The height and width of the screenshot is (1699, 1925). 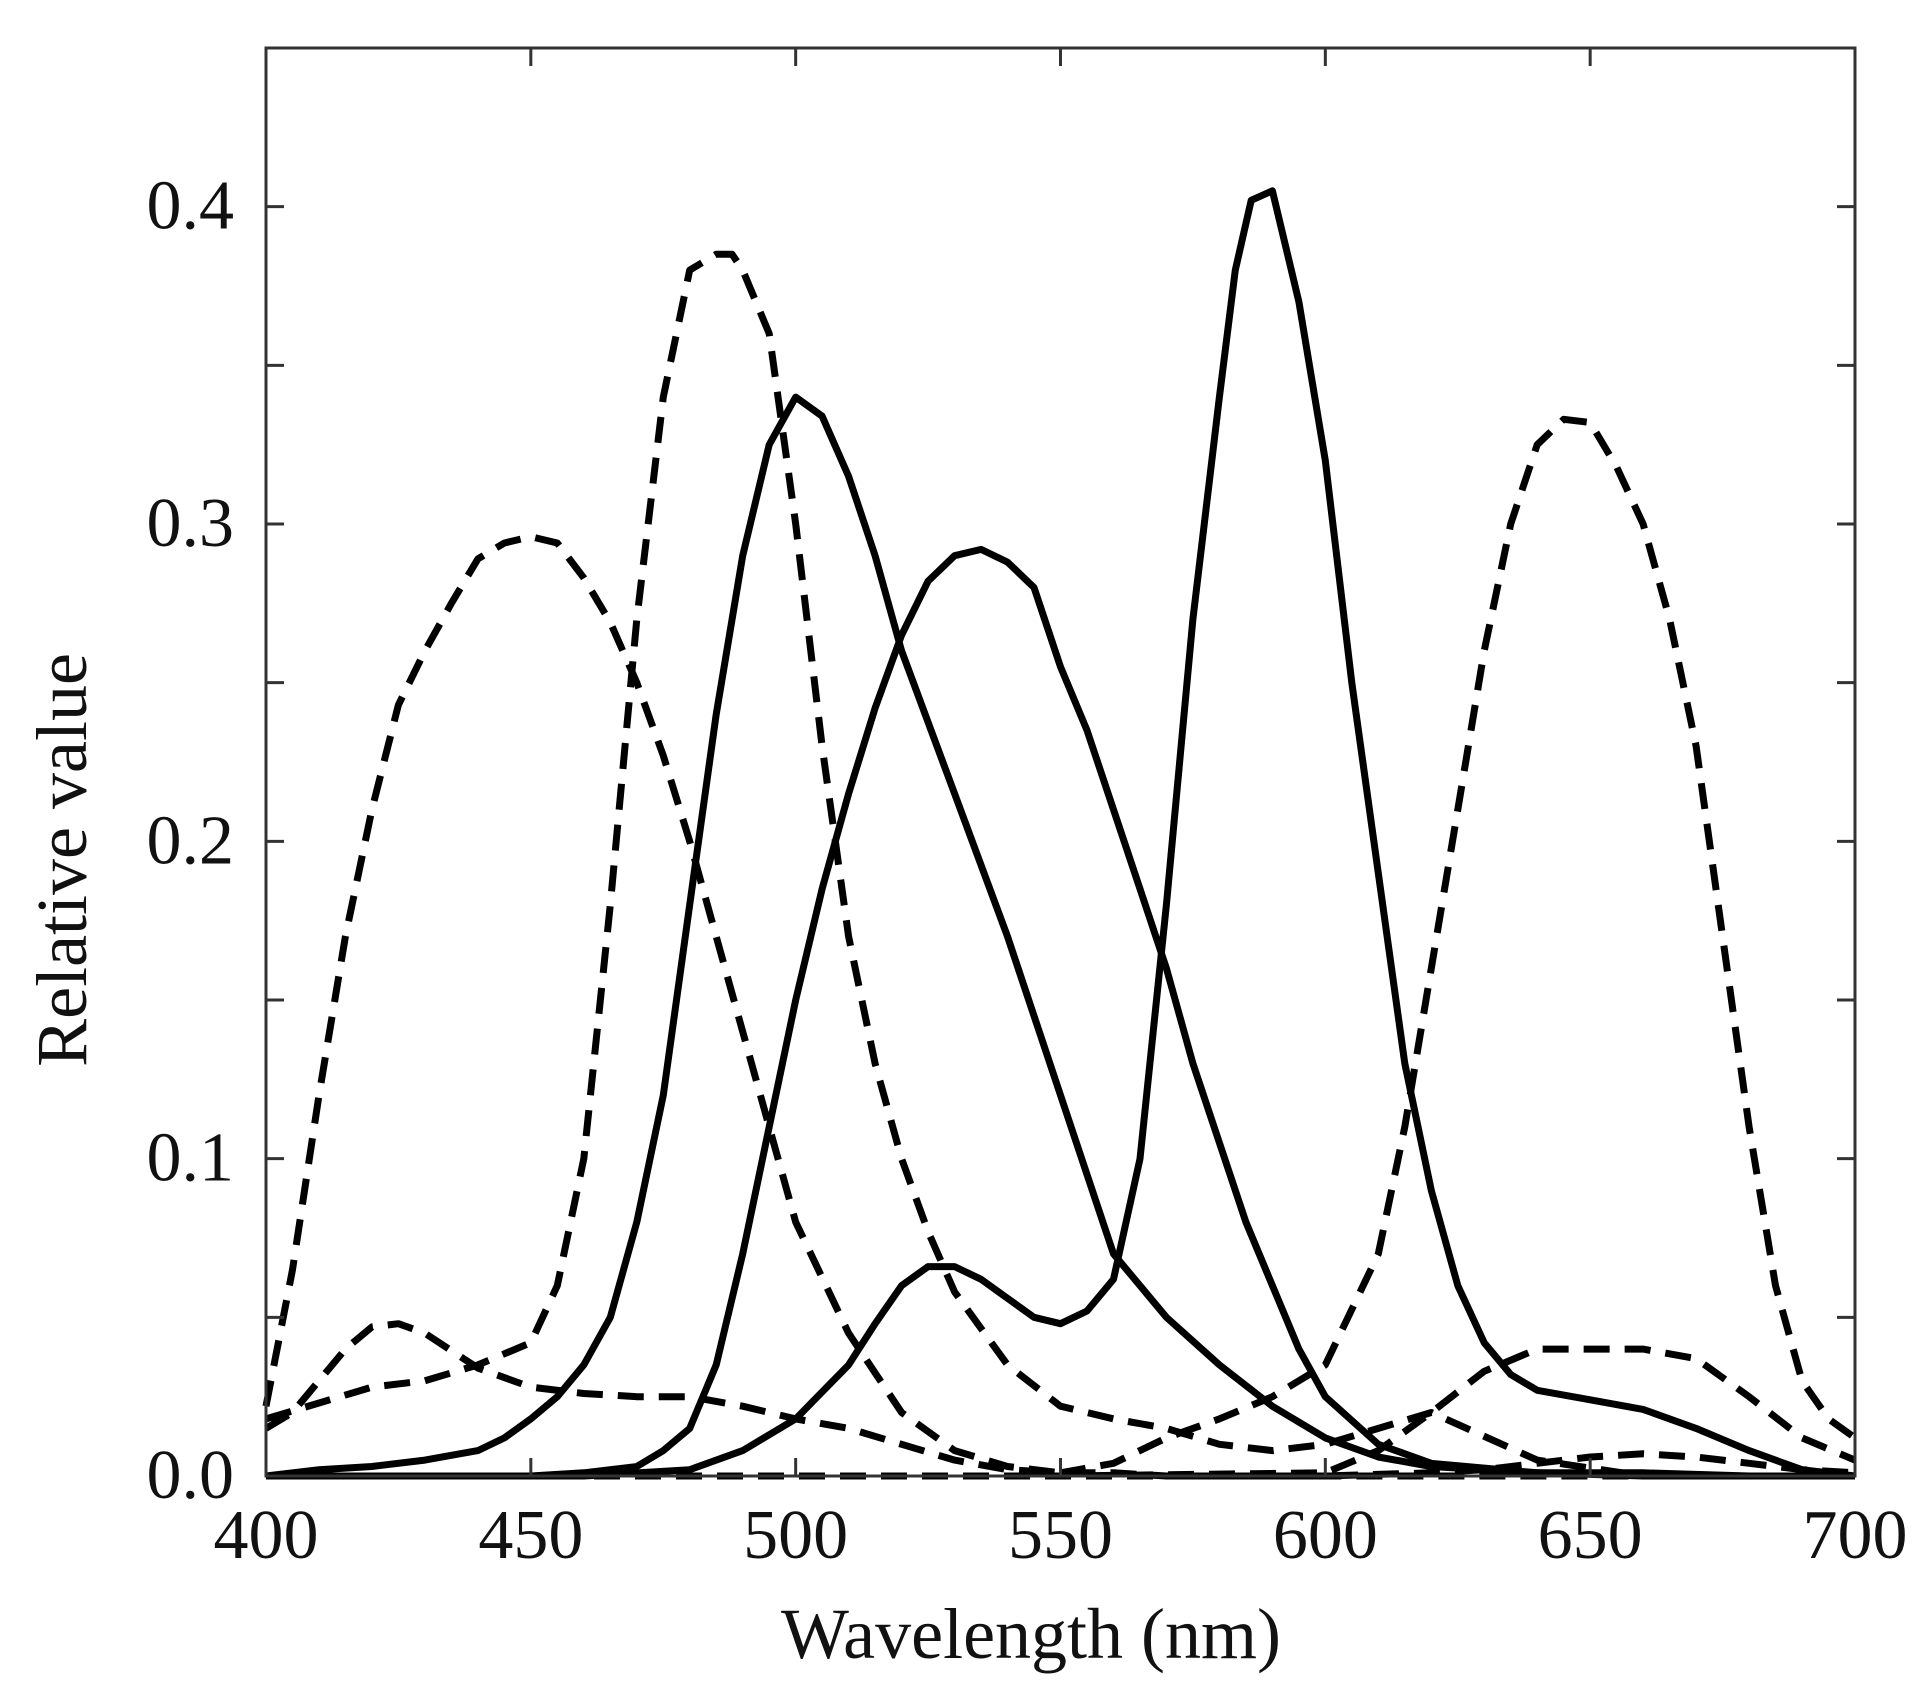 I want to click on x-tick-label: 450, so click(x=530, y=1535).